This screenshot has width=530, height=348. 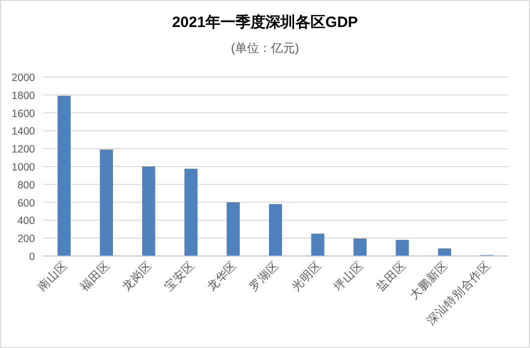 What do you see at coordinates (265, 48) in the screenshot?
I see `subtitle: (单位：亿元)` at bounding box center [265, 48].